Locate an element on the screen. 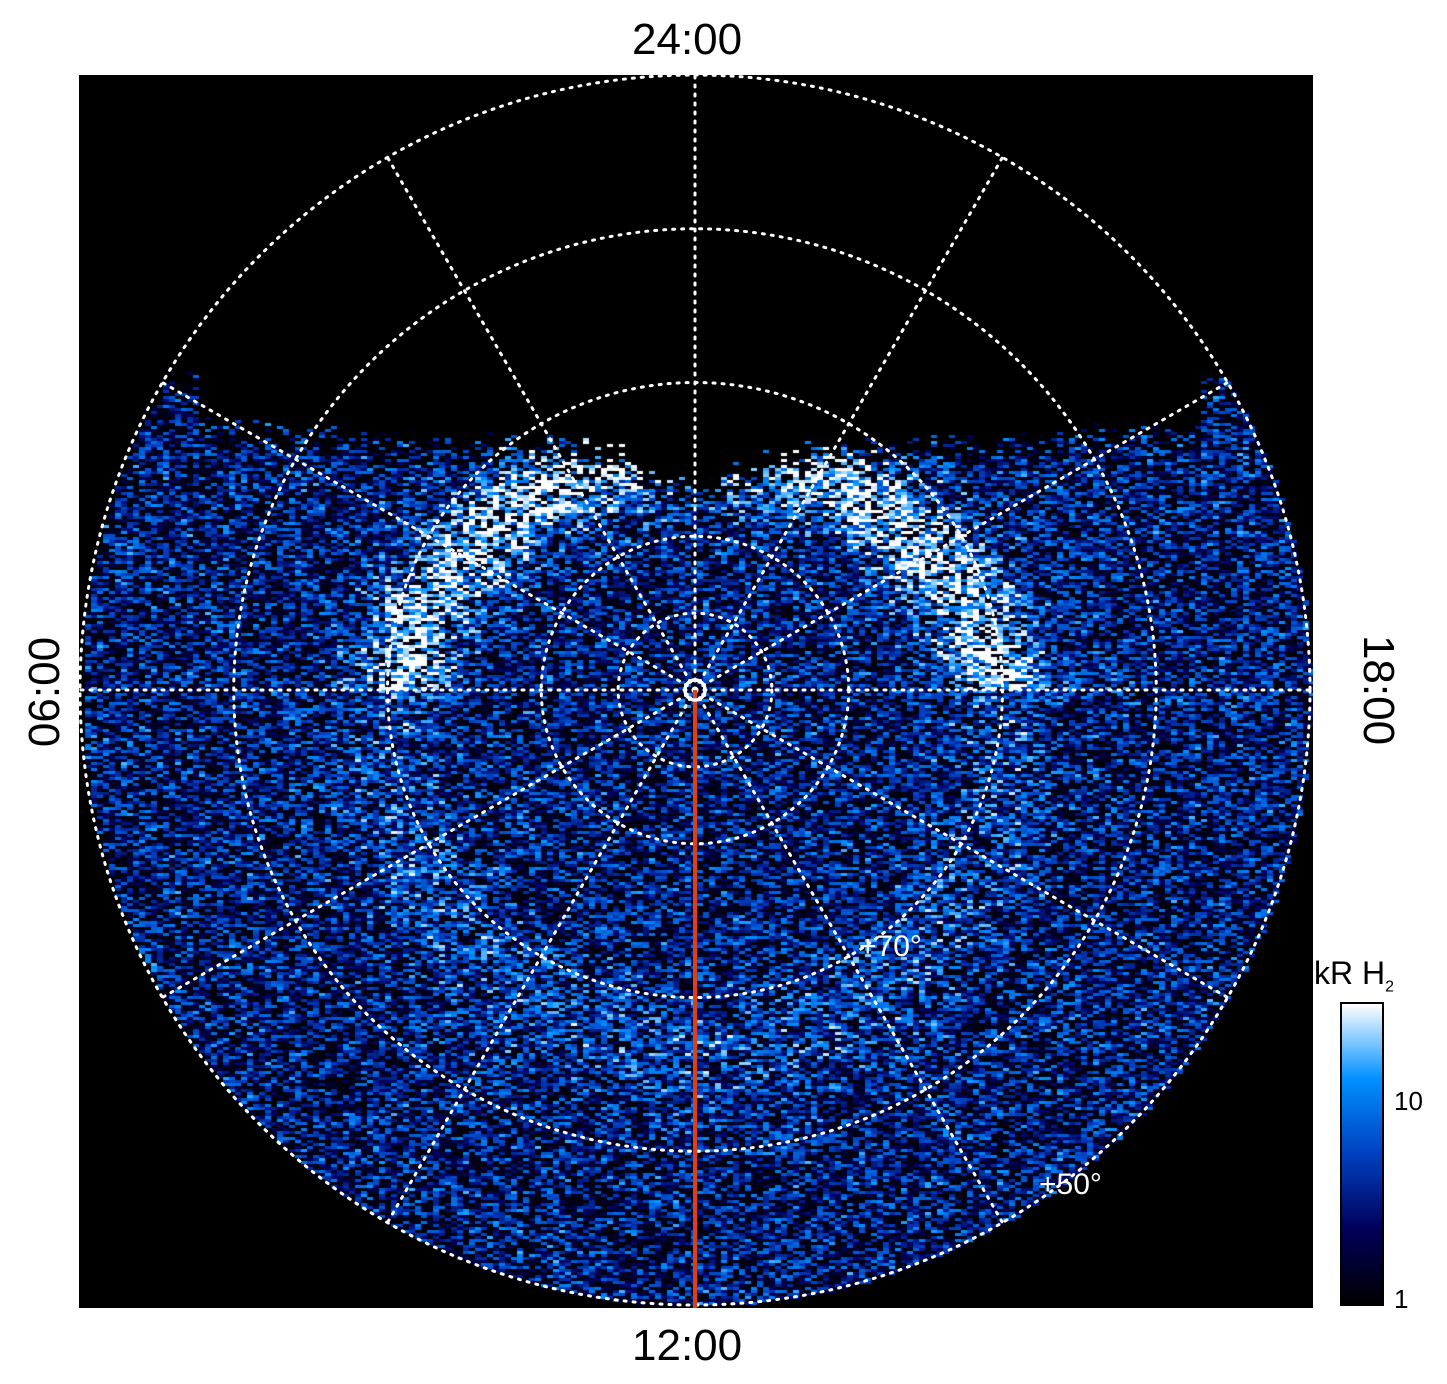 The image size is (1447, 1384). colorbar-title: kR H2 is located at coordinates (1354, 975).